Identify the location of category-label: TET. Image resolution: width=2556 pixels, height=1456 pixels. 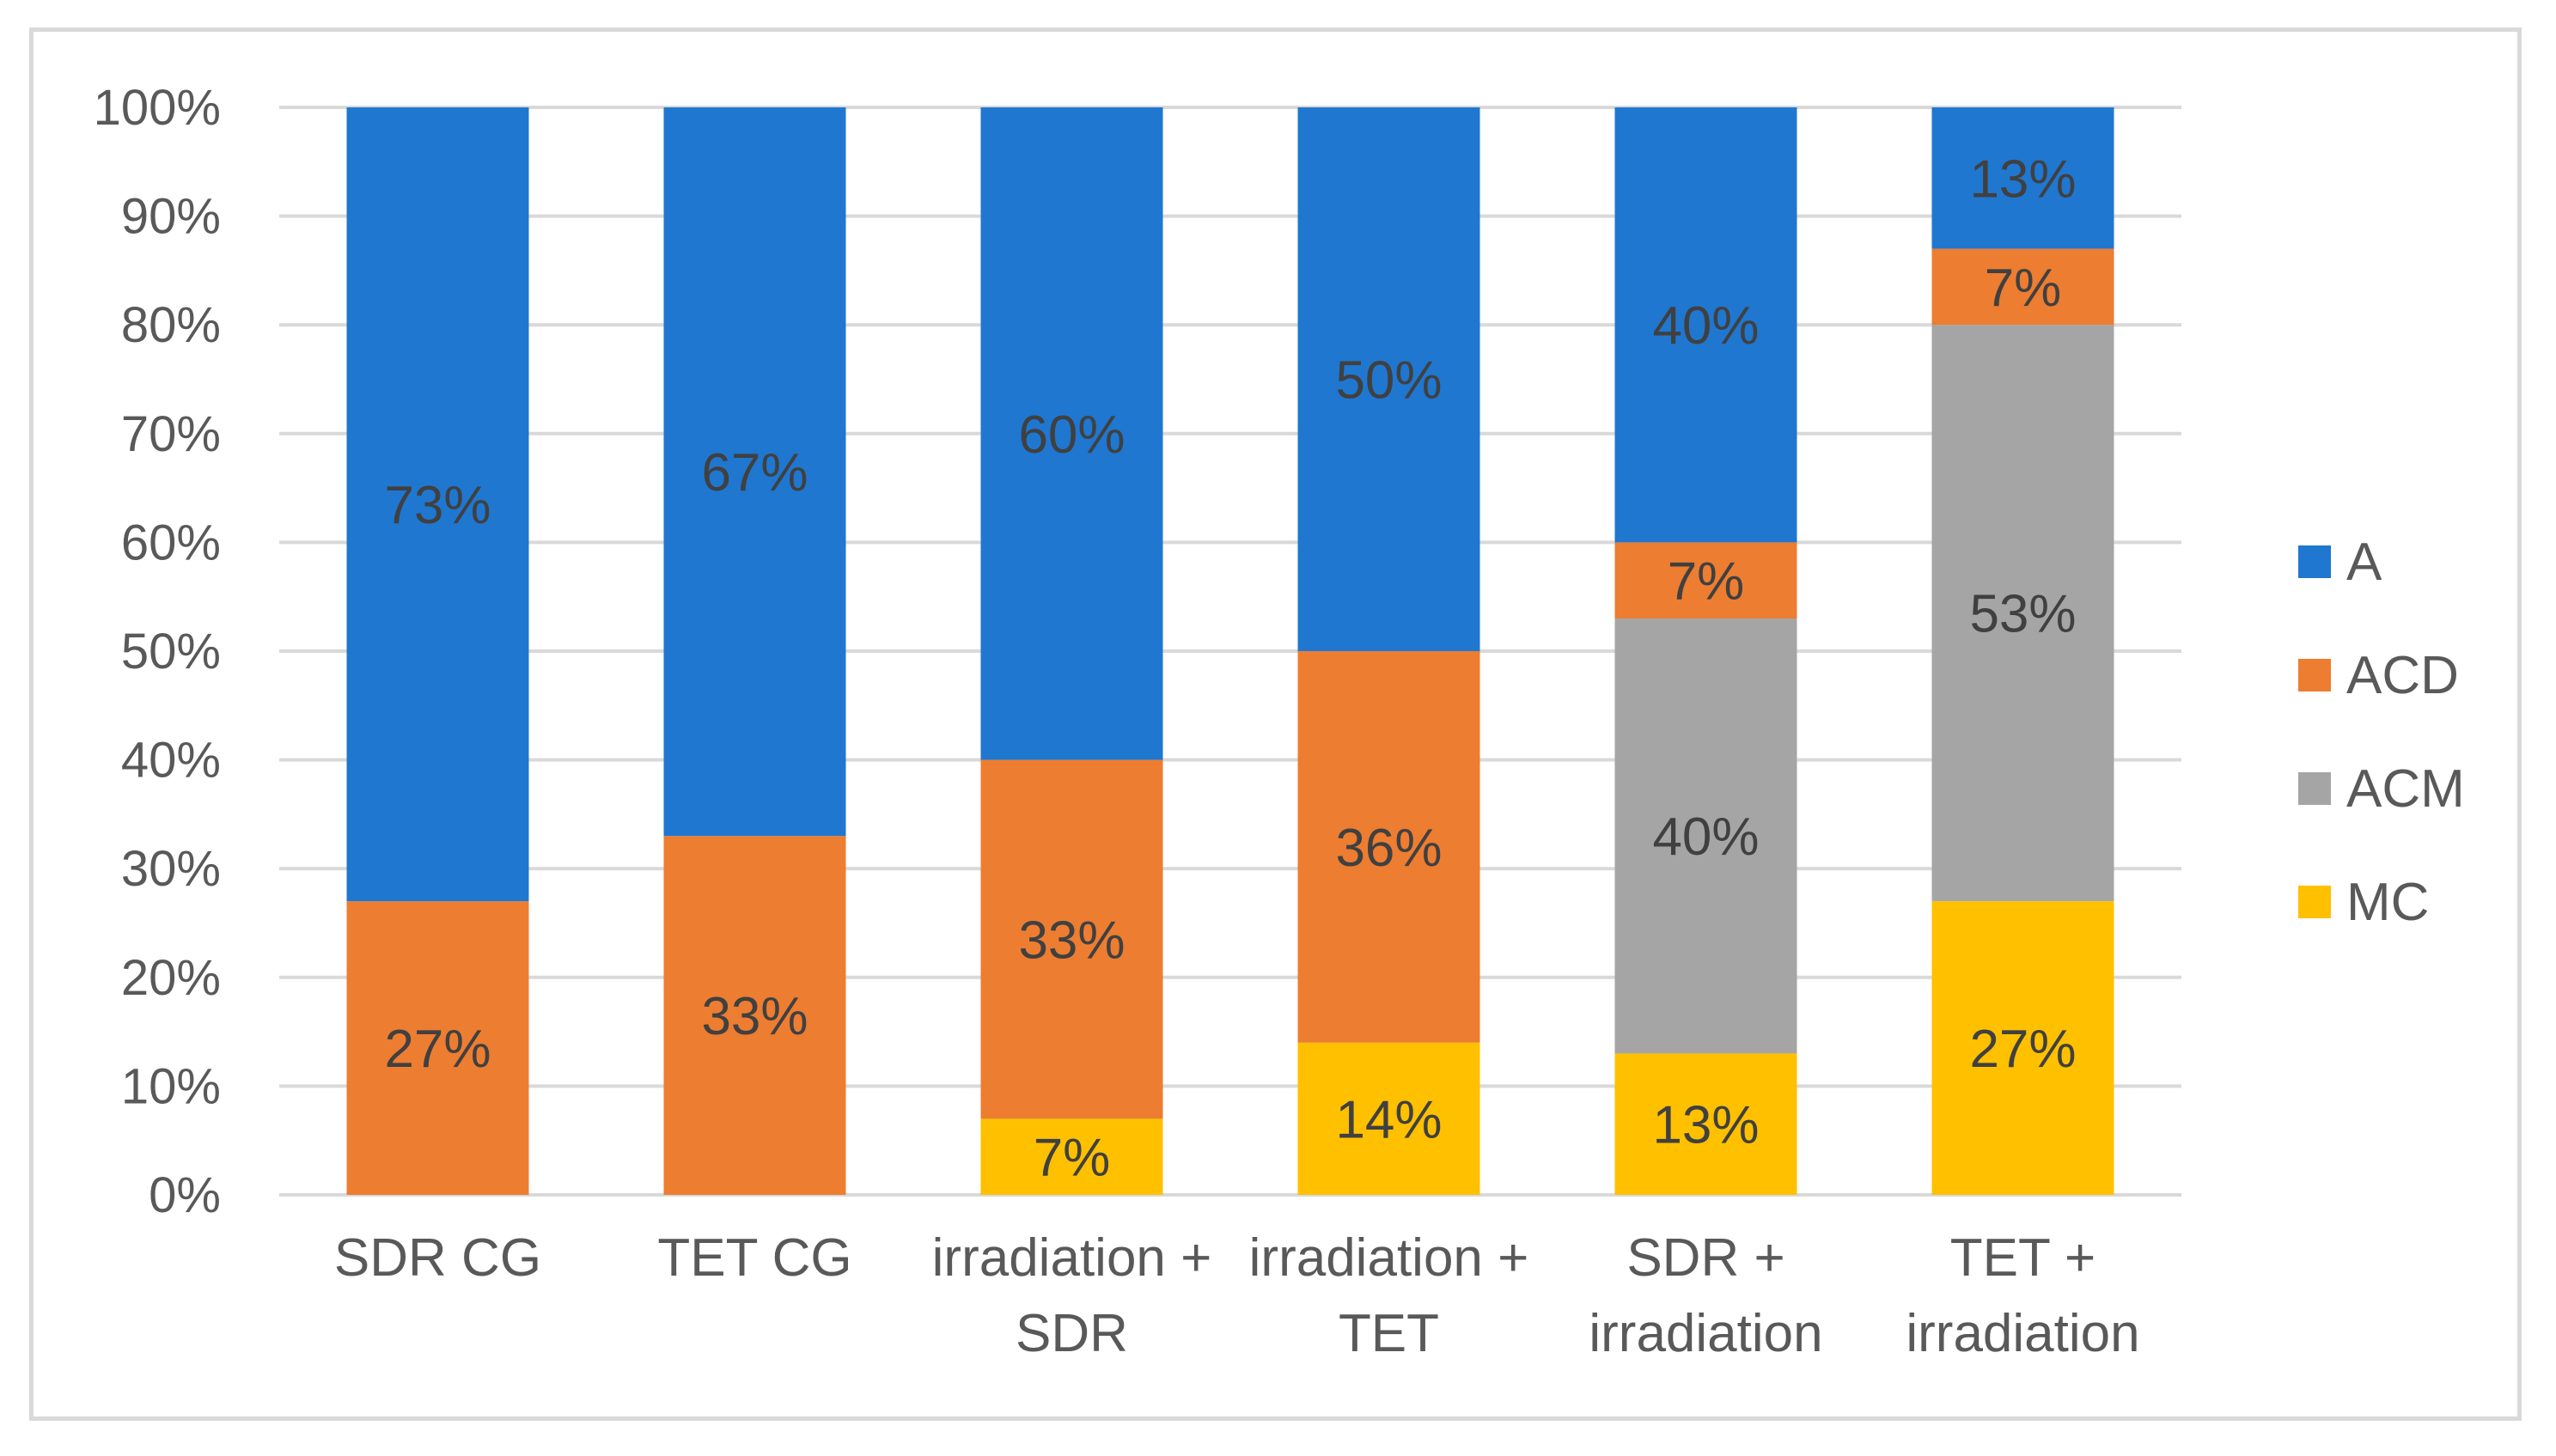
(1389, 1334).